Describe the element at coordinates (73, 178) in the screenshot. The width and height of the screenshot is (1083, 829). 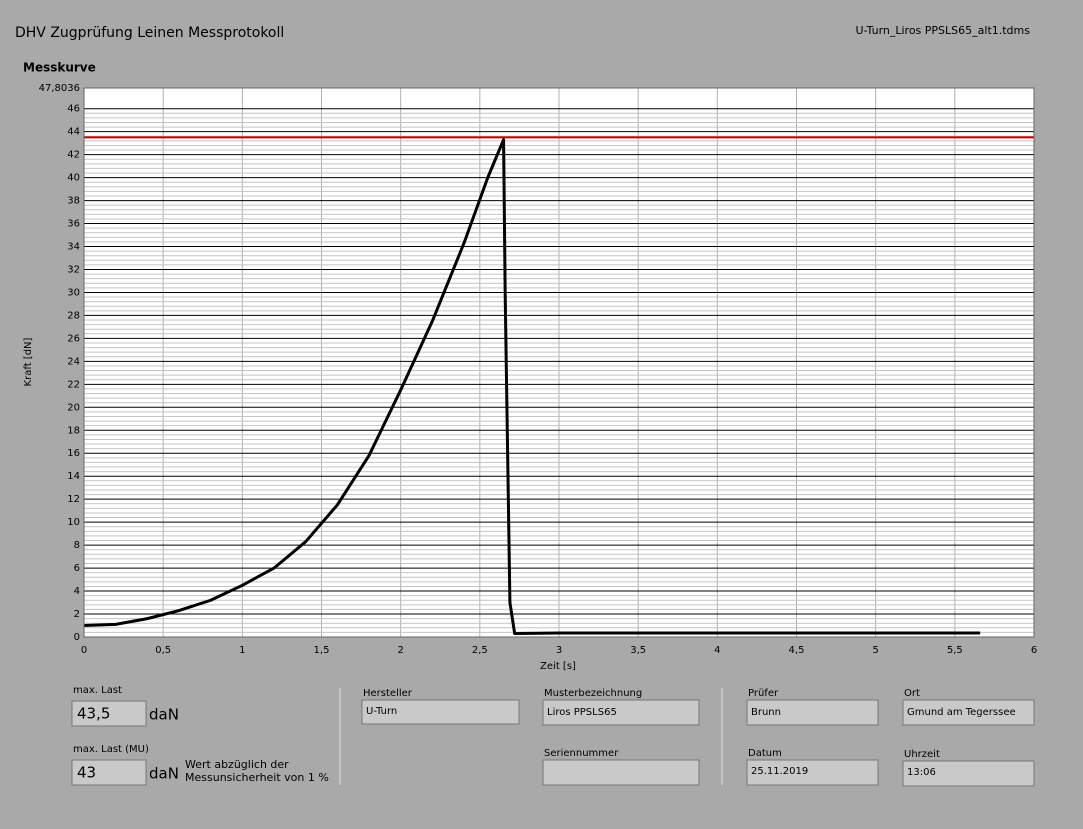
I see `y-tick-label: 40` at that location.